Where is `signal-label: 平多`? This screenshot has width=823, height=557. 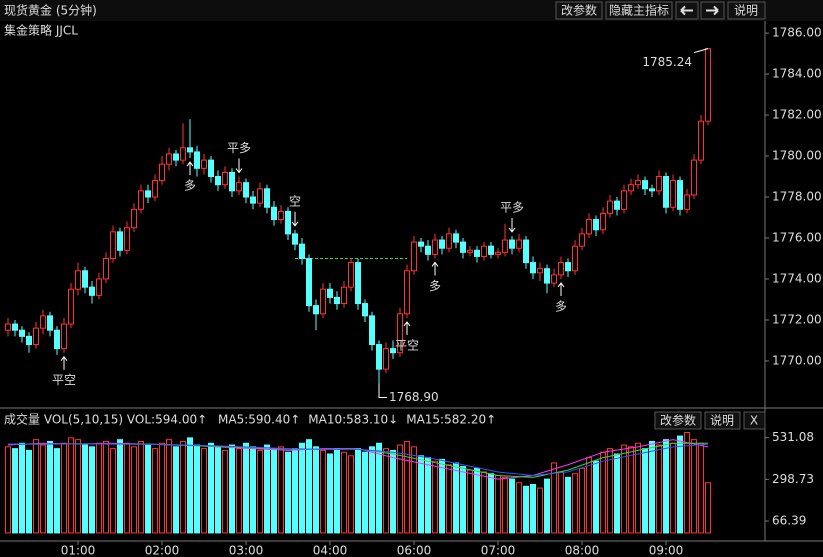
signal-label: 平多 is located at coordinates (239, 148).